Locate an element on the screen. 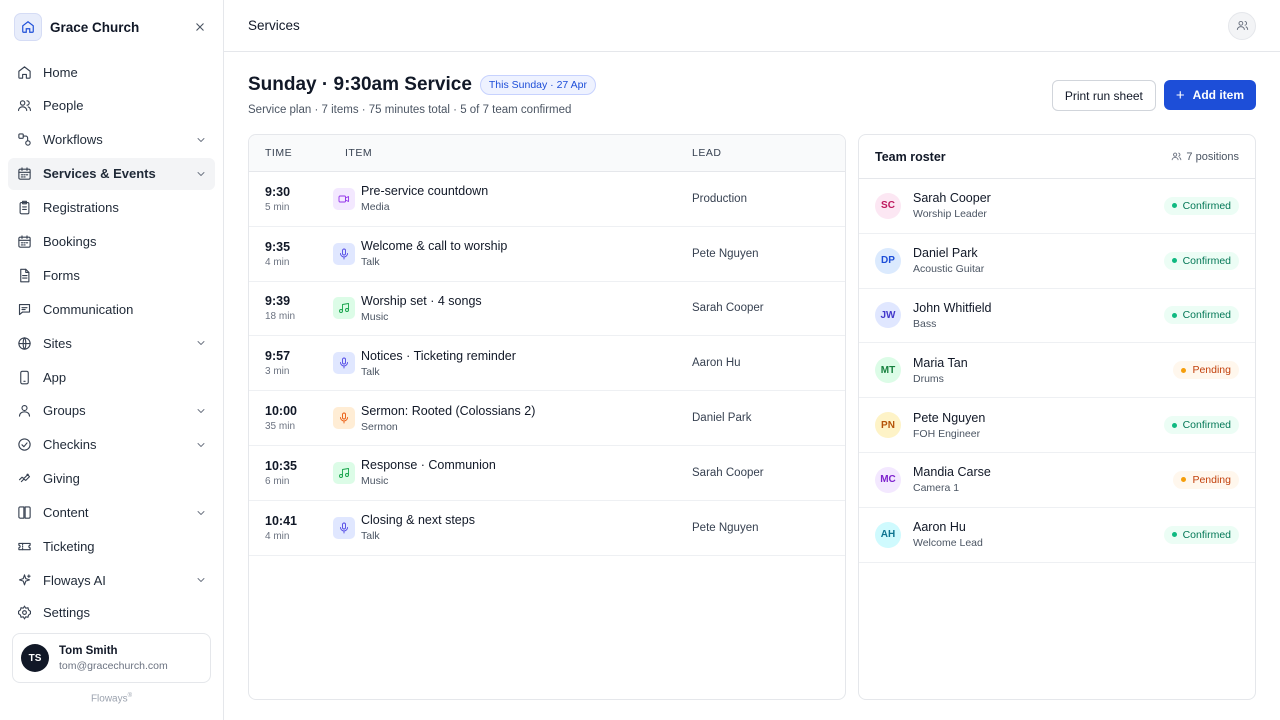 This screenshot has width=1280, height=720. sidebar-item-services-events: Services & Events is located at coordinates (111, 173).